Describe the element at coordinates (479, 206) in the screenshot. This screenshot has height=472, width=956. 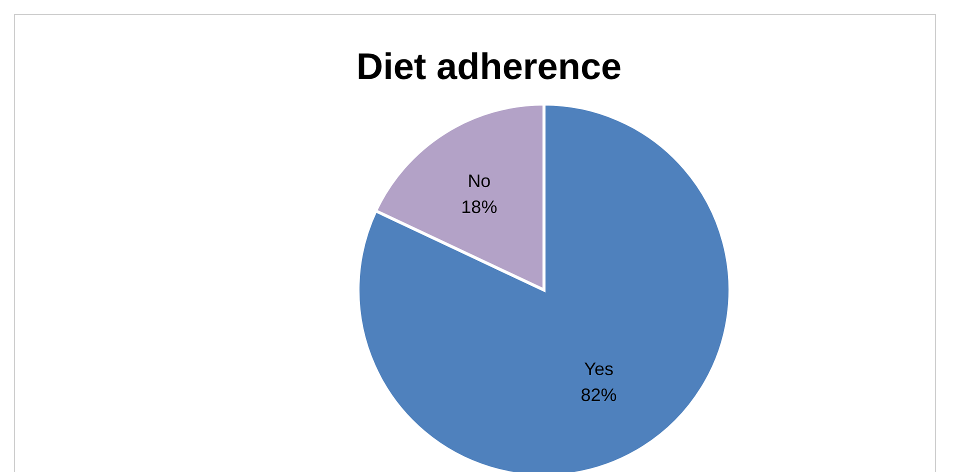
I see `data-label: 18%` at that location.